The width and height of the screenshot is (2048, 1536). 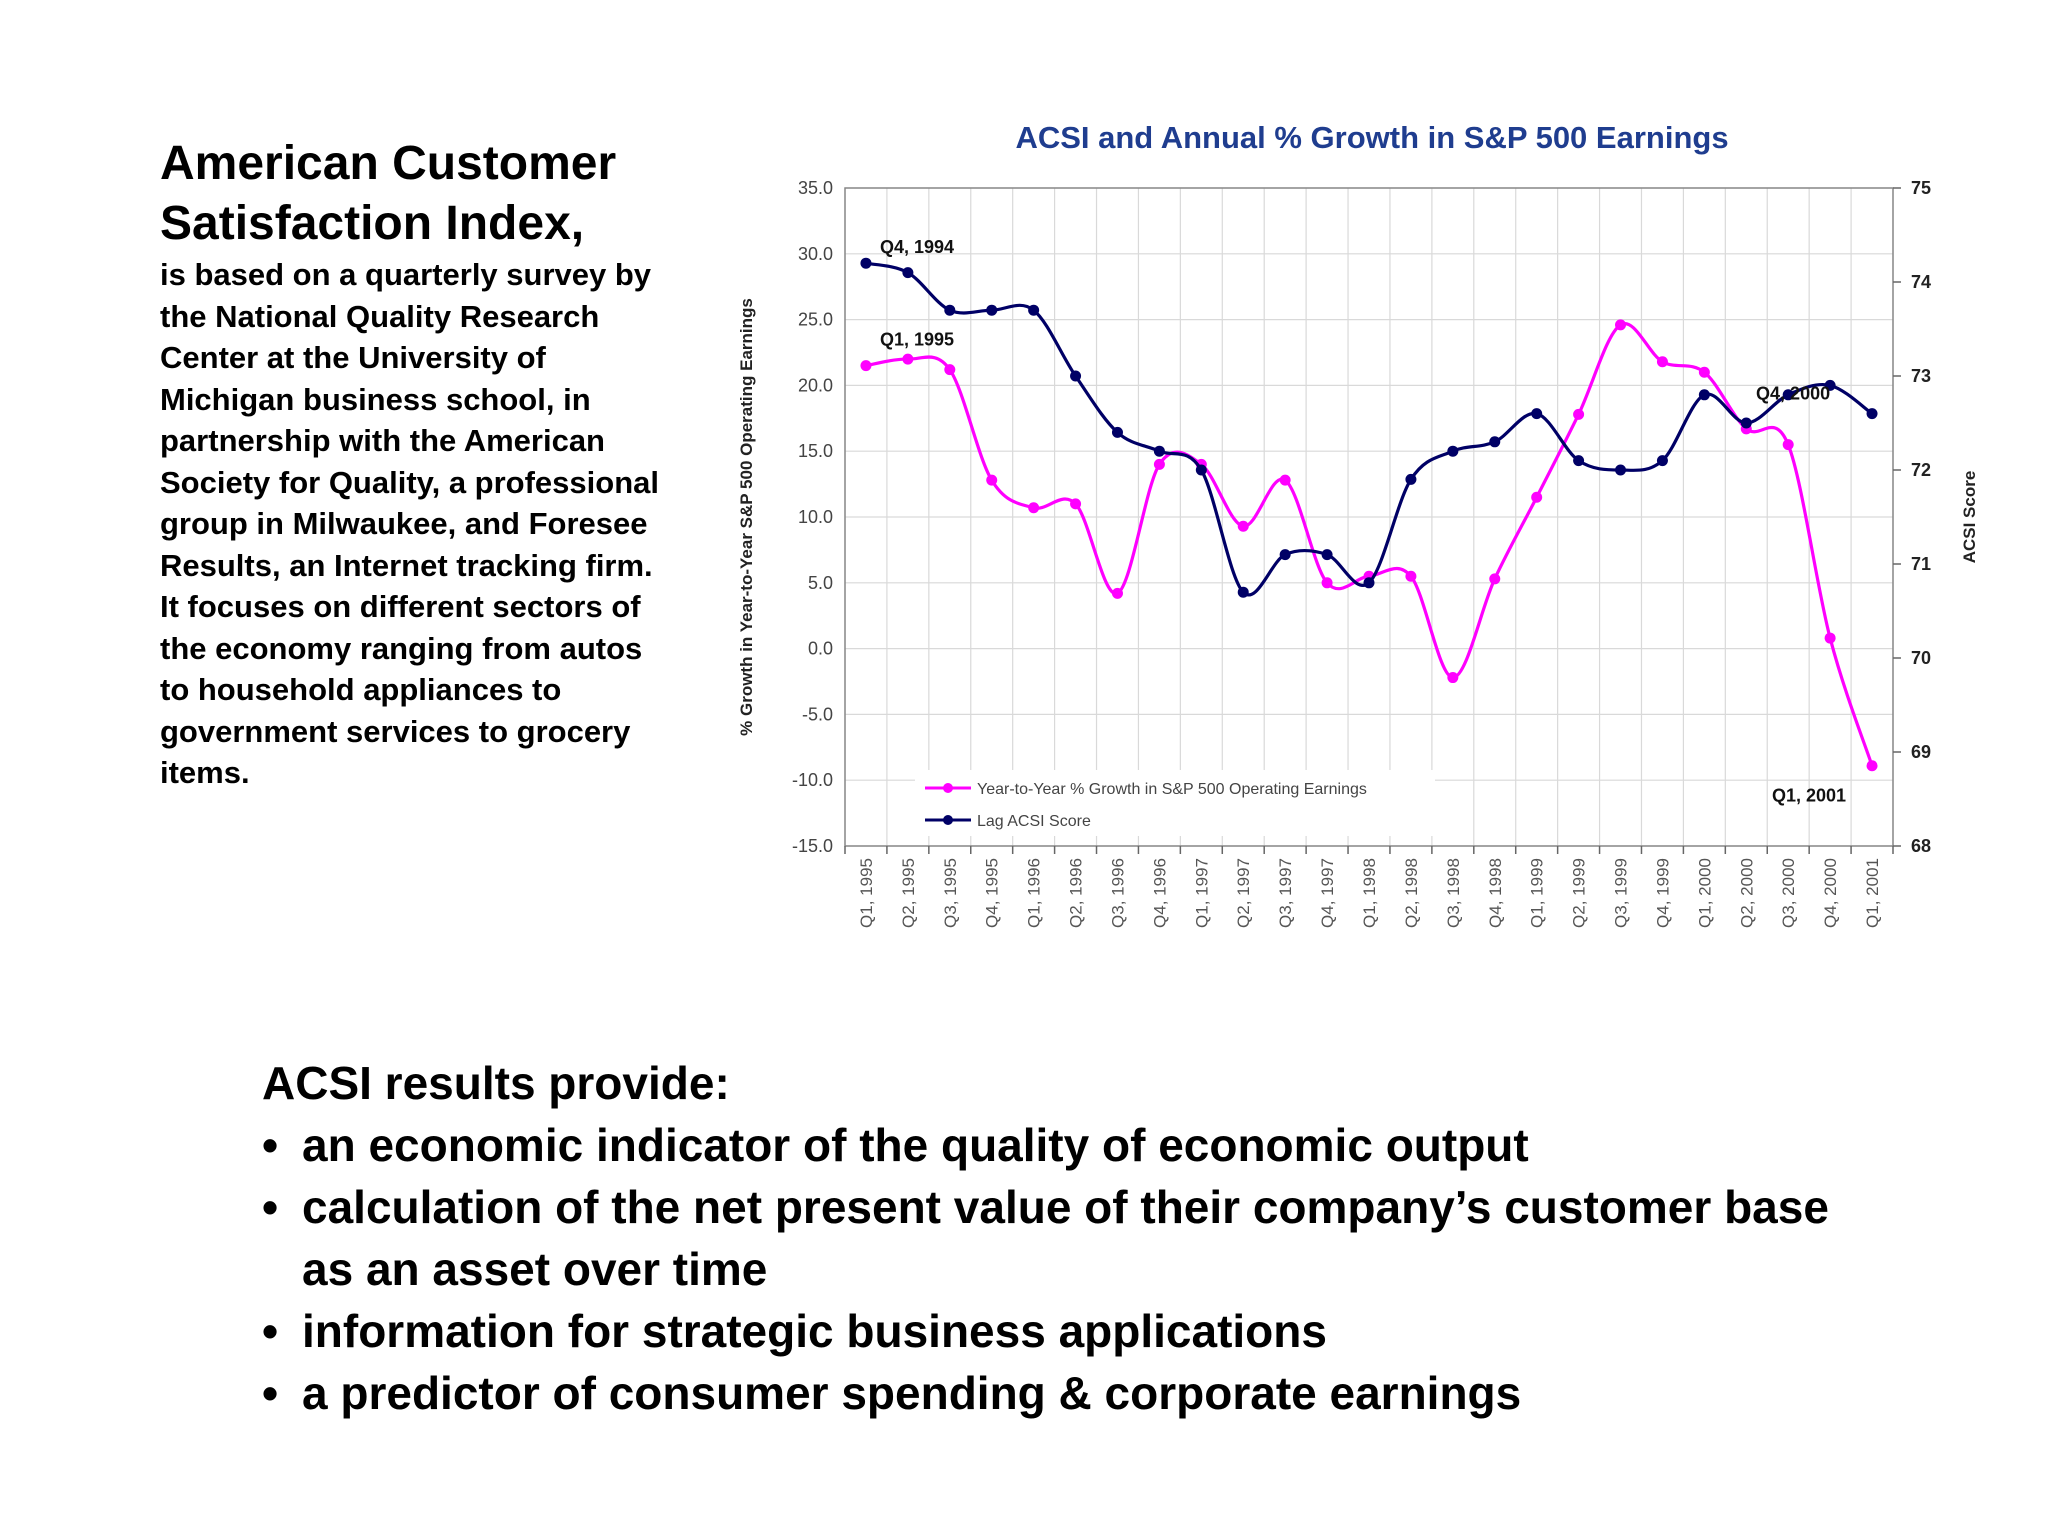 What do you see at coordinates (1621, 893) in the screenshot?
I see `x-tick-label: Q3, 1999` at bounding box center [1621, 893].